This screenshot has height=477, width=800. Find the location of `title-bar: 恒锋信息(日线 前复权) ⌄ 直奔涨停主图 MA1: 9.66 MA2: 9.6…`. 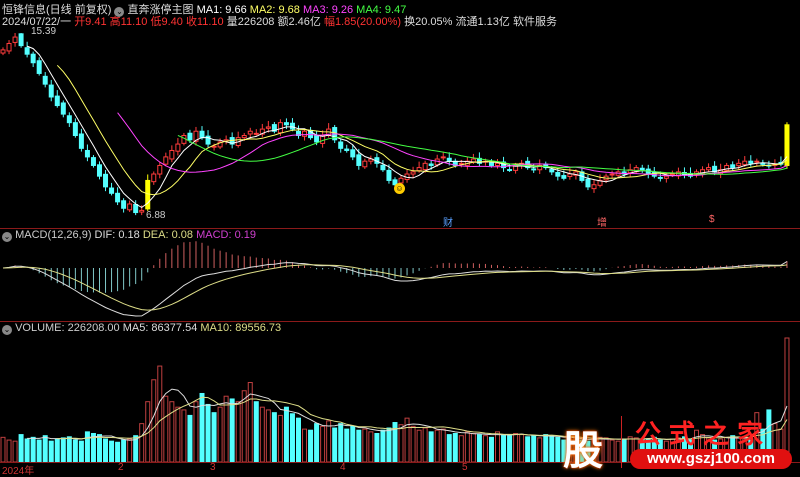

title-bar: 恒锋信息(日线 前复权) ⌄ 直奔涨停主图 MA1: 9.66 MA2: 9.6… is located at coordinates (204, 9).